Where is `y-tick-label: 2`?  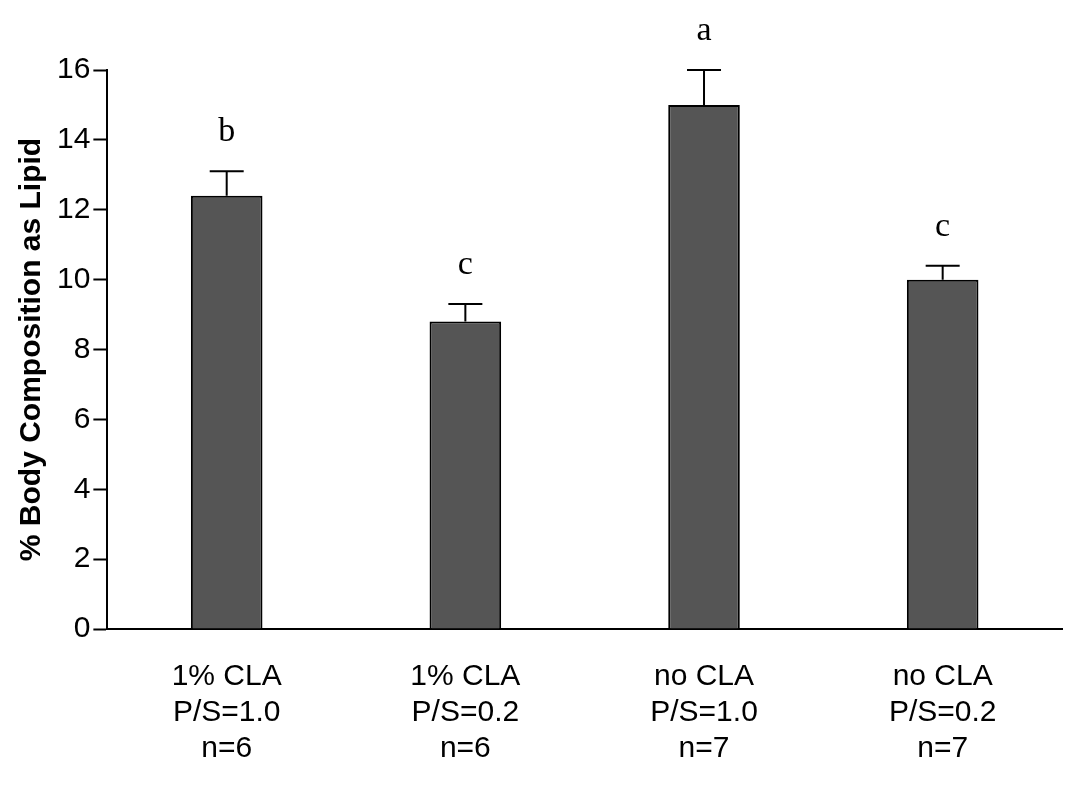
y-tick-label: 2 is located at coordinates (82, 557).